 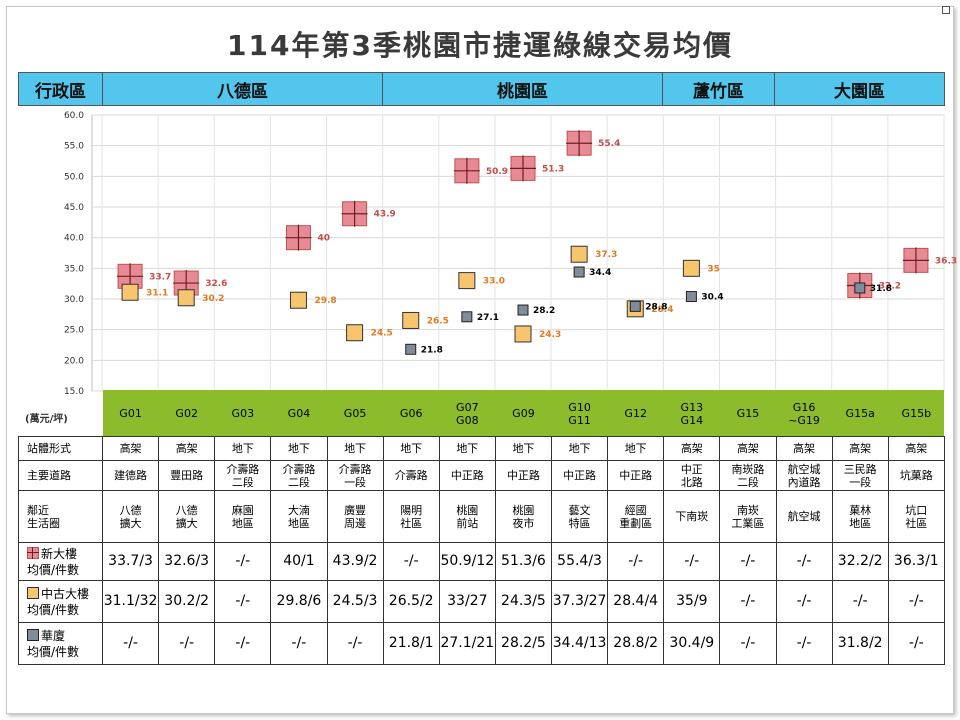 What do you see at coordinates (523, 561) in the screenshot?
I see `table-cell: 51.3/6` at bounding box center [523, 561].